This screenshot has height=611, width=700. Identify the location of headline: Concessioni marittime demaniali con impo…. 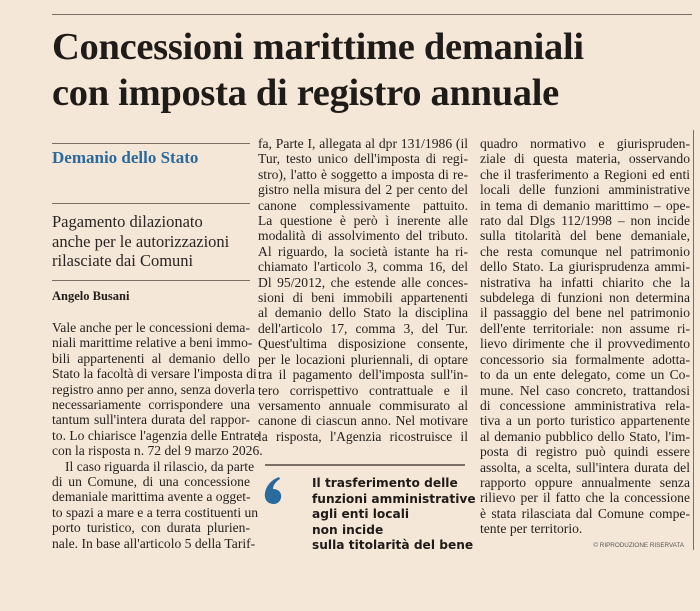
(376, 70).